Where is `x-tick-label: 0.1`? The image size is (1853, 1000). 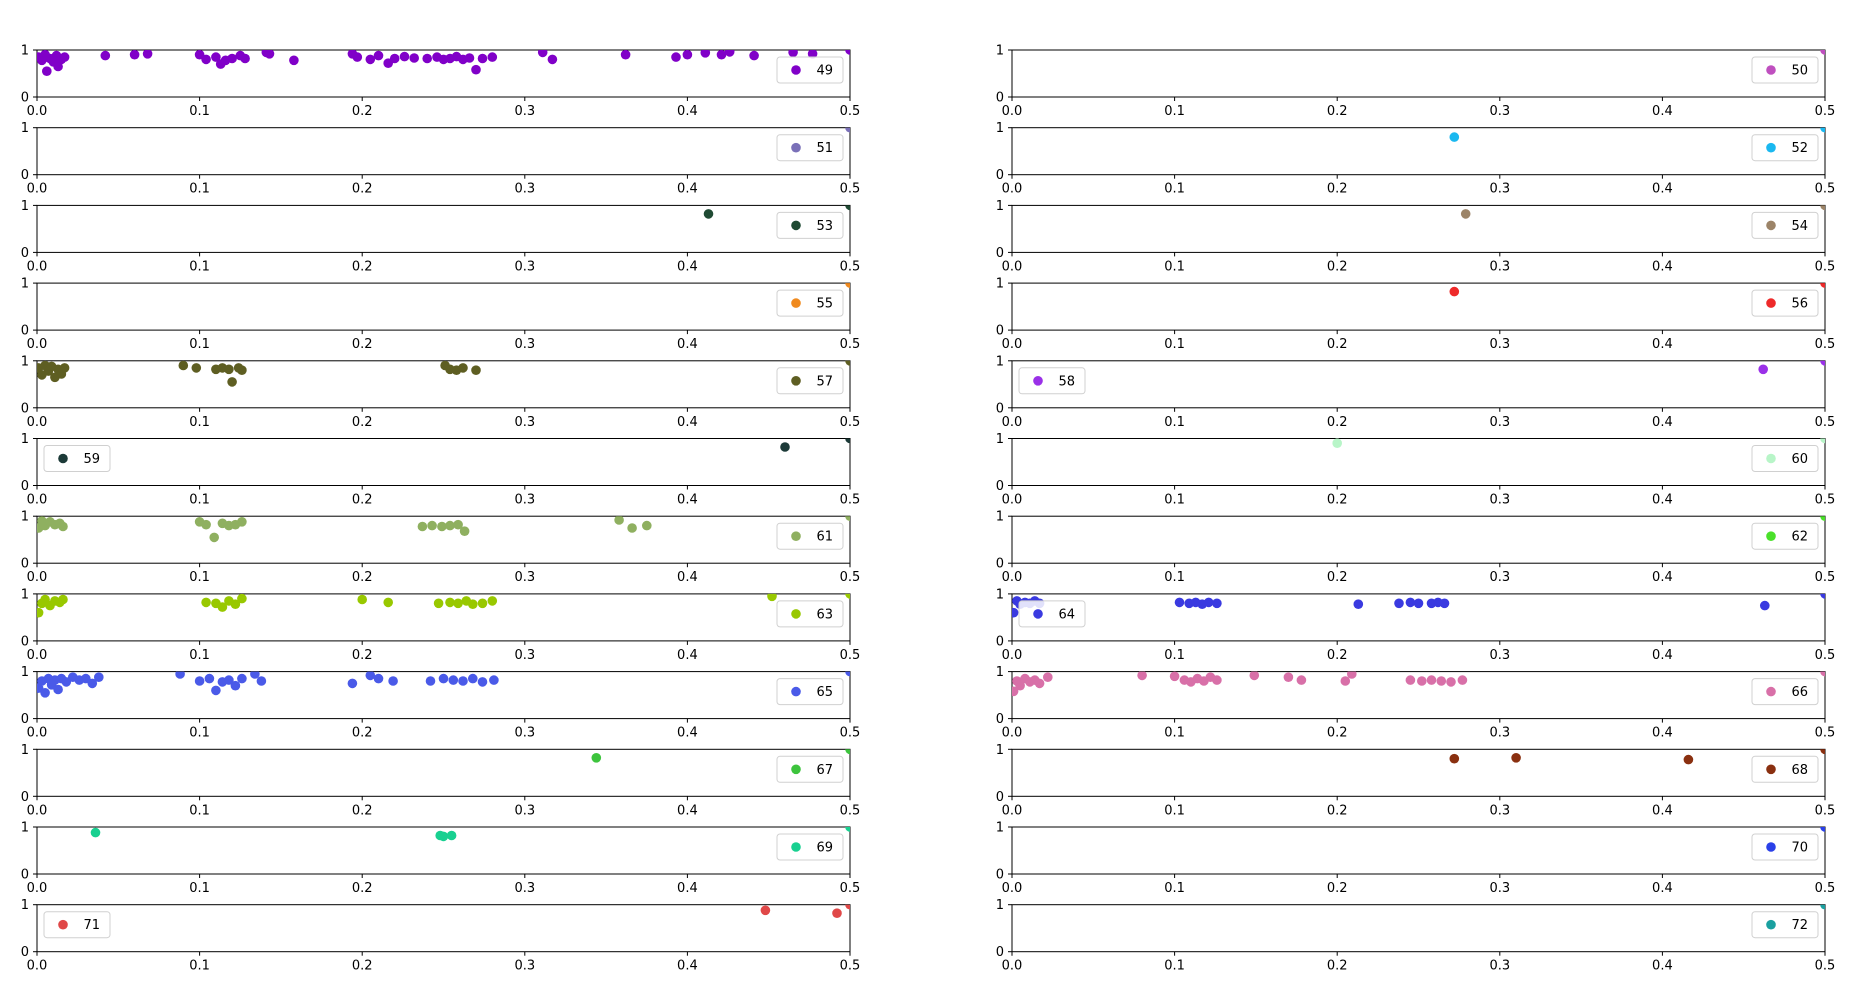 x-tick-label: 0.1 is located at coordinates (199, 344).